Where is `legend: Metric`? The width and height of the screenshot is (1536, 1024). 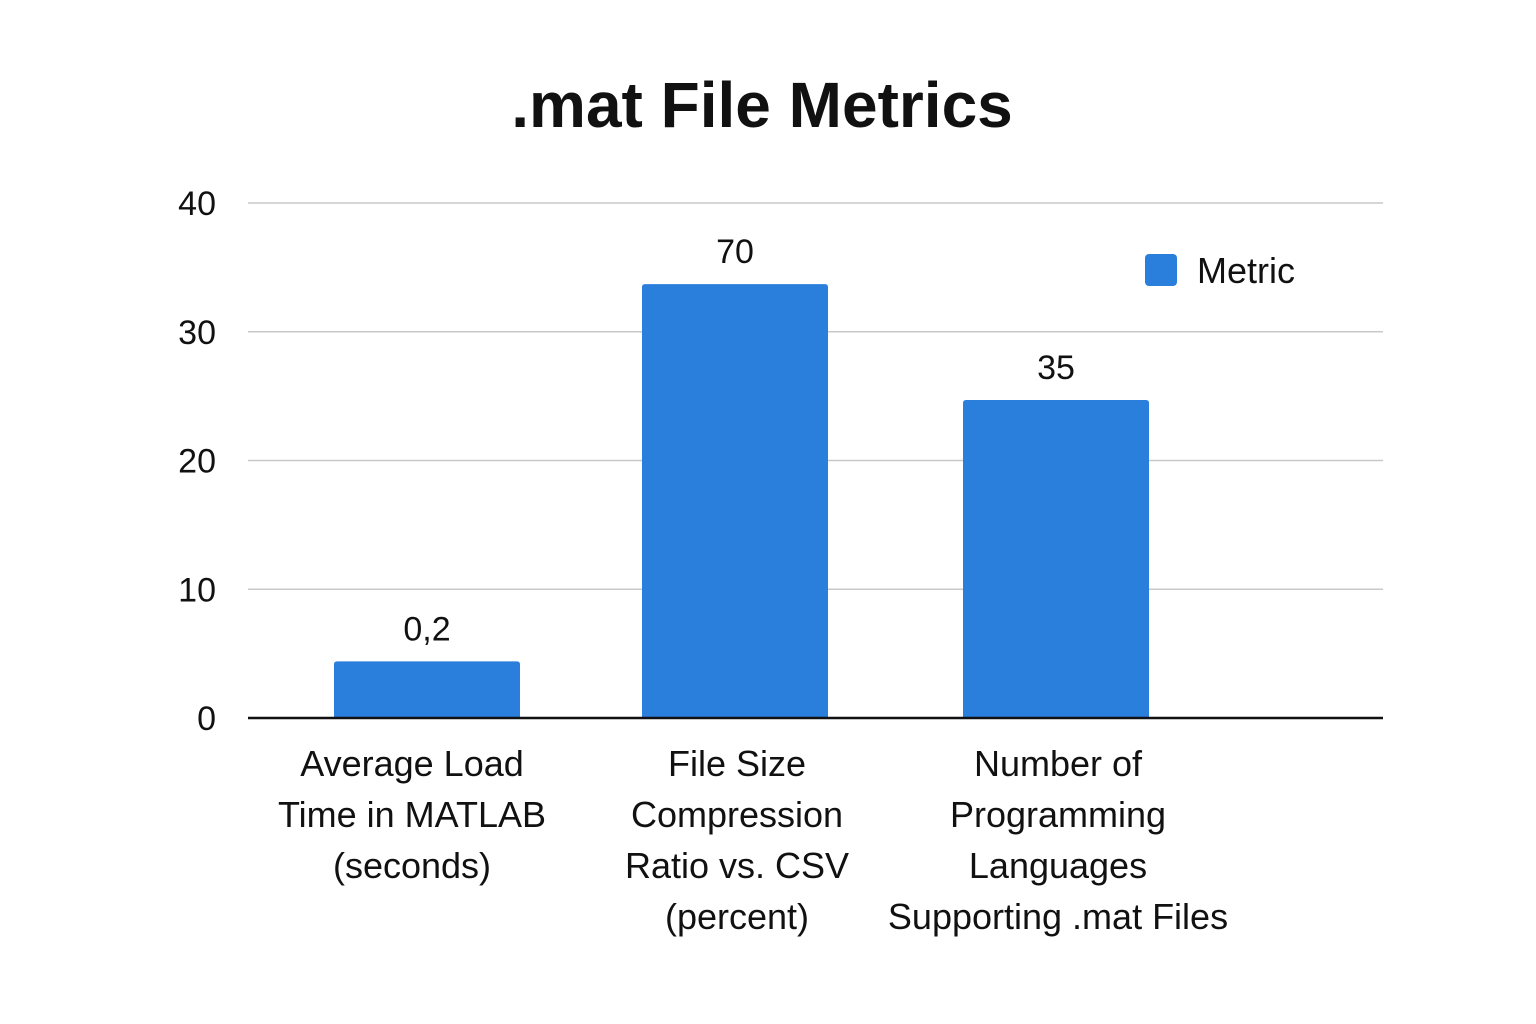
legend: Metric is located at coordinates (1220, 270).